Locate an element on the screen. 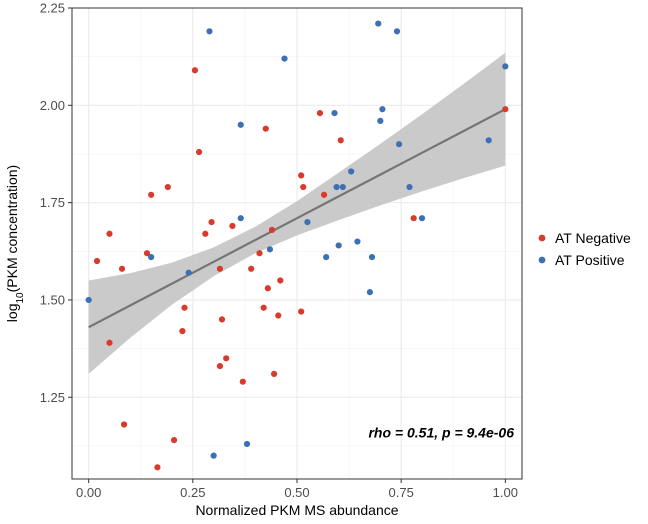  x-tick-label: 0.75 is located at coordinates (401, 492).